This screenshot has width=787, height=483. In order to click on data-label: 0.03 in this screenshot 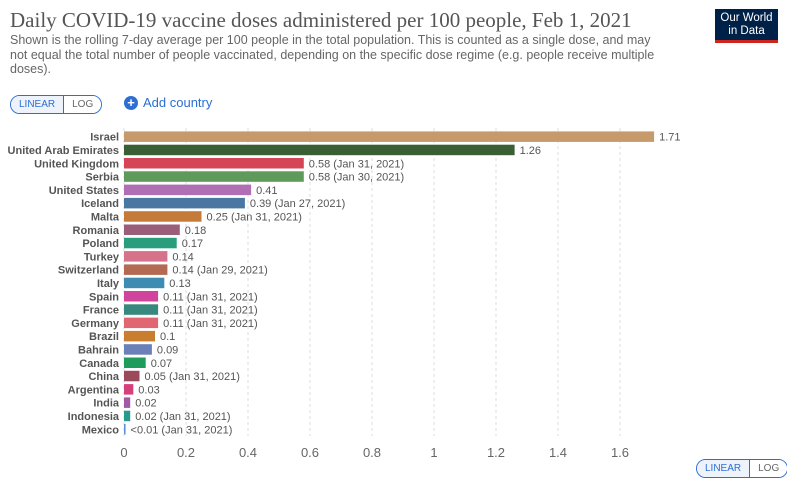, I will do `click(148, 390)`.